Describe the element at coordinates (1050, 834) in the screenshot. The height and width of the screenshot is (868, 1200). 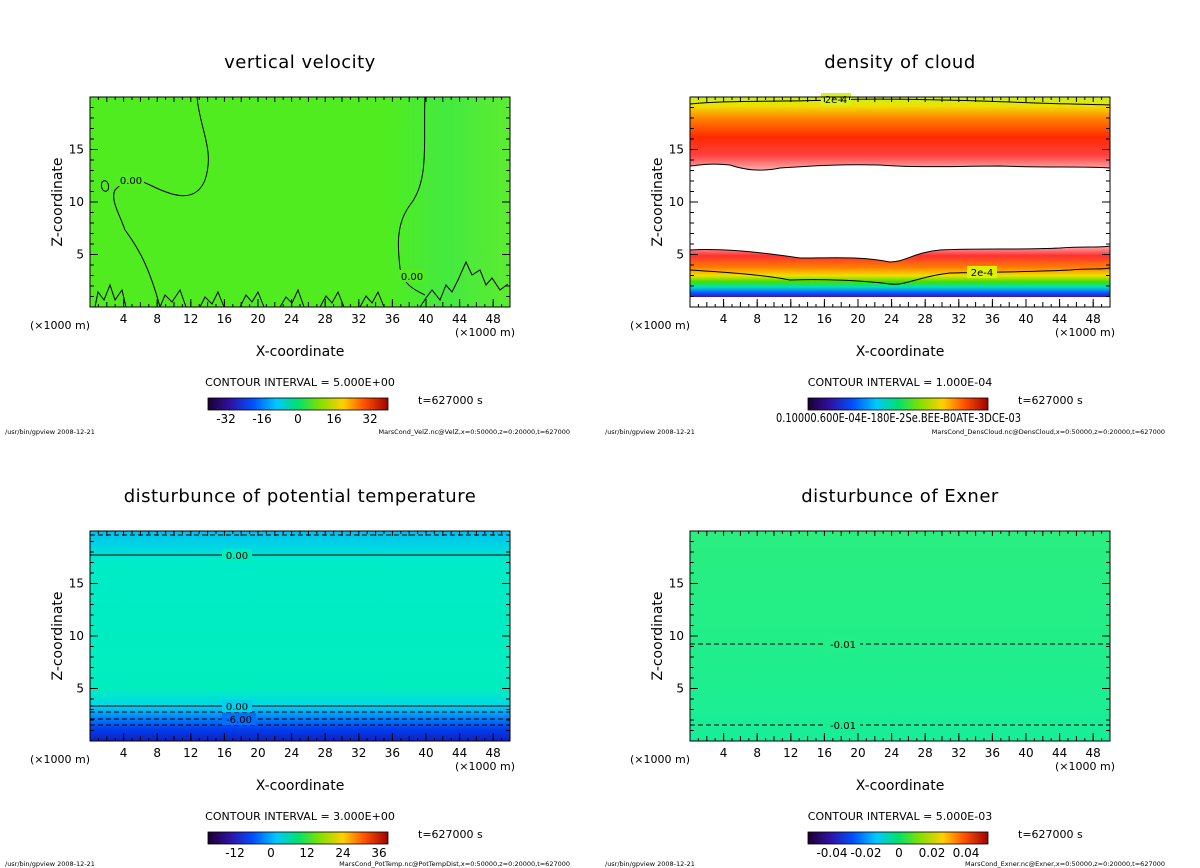
I see `time-label: t=627000 s` at that location.